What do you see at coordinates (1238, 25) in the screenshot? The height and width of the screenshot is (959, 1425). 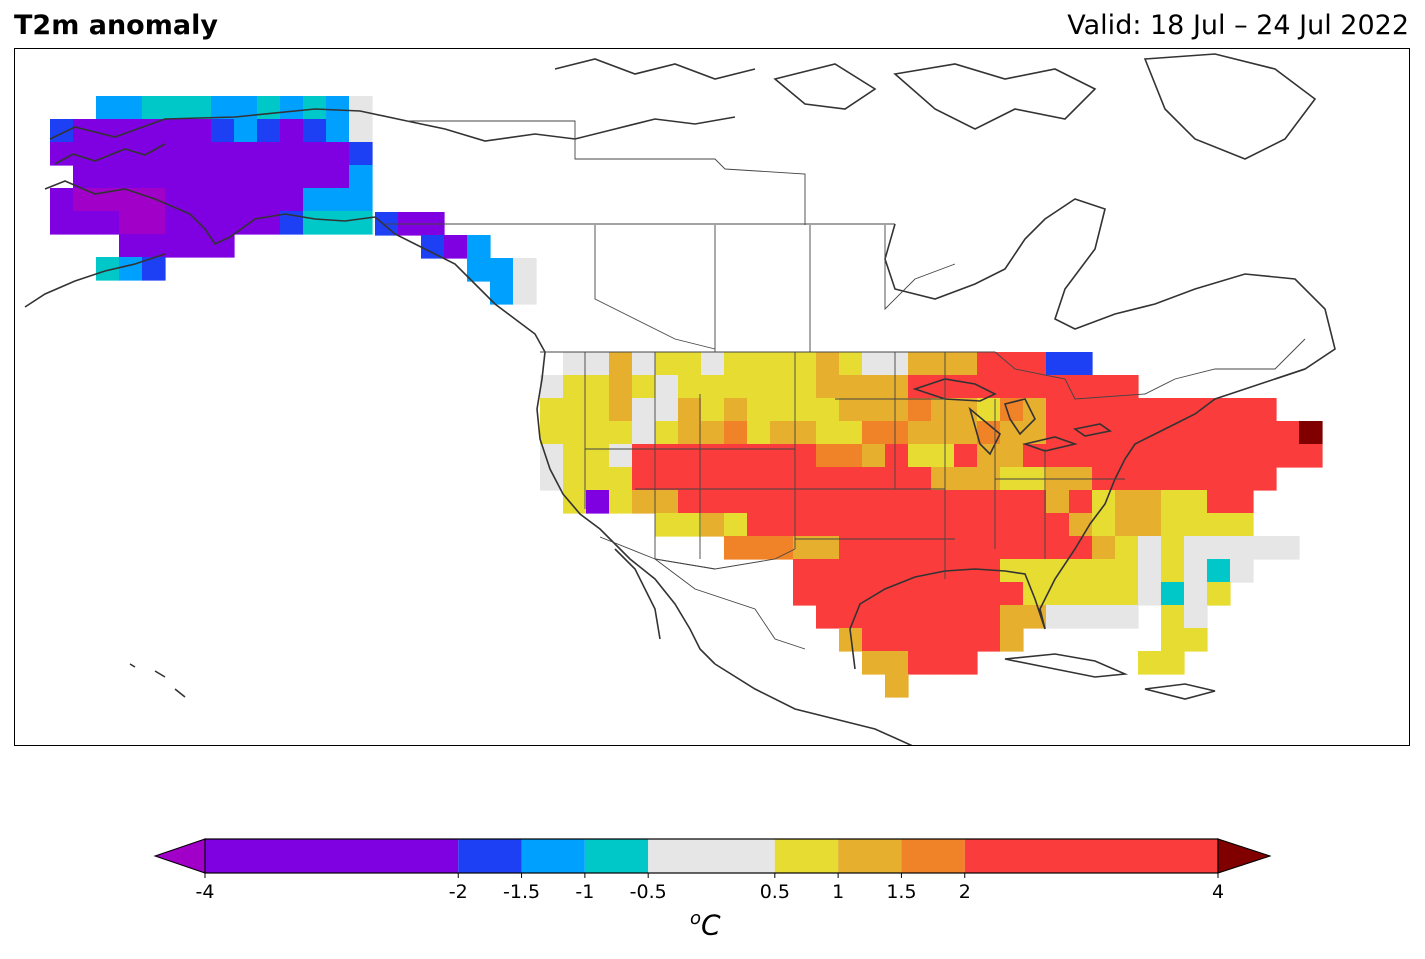 I see `valid-date-range: Valid: 18 Jul – 24 Jul 2022` at bounding box center [1238, 25].